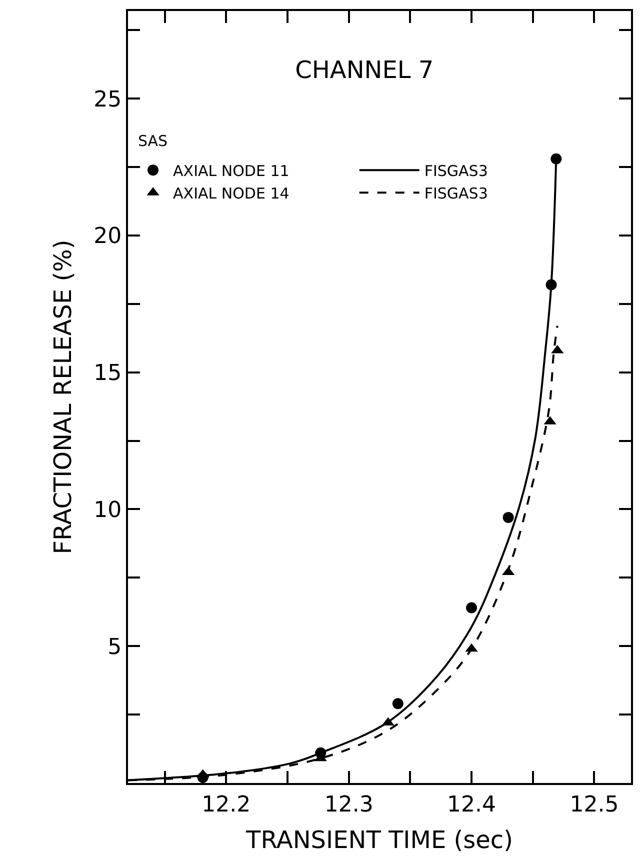 The height and width of the screenshot is (867, 642). I want to click on y-tick-label: 20, so click(108, 237).